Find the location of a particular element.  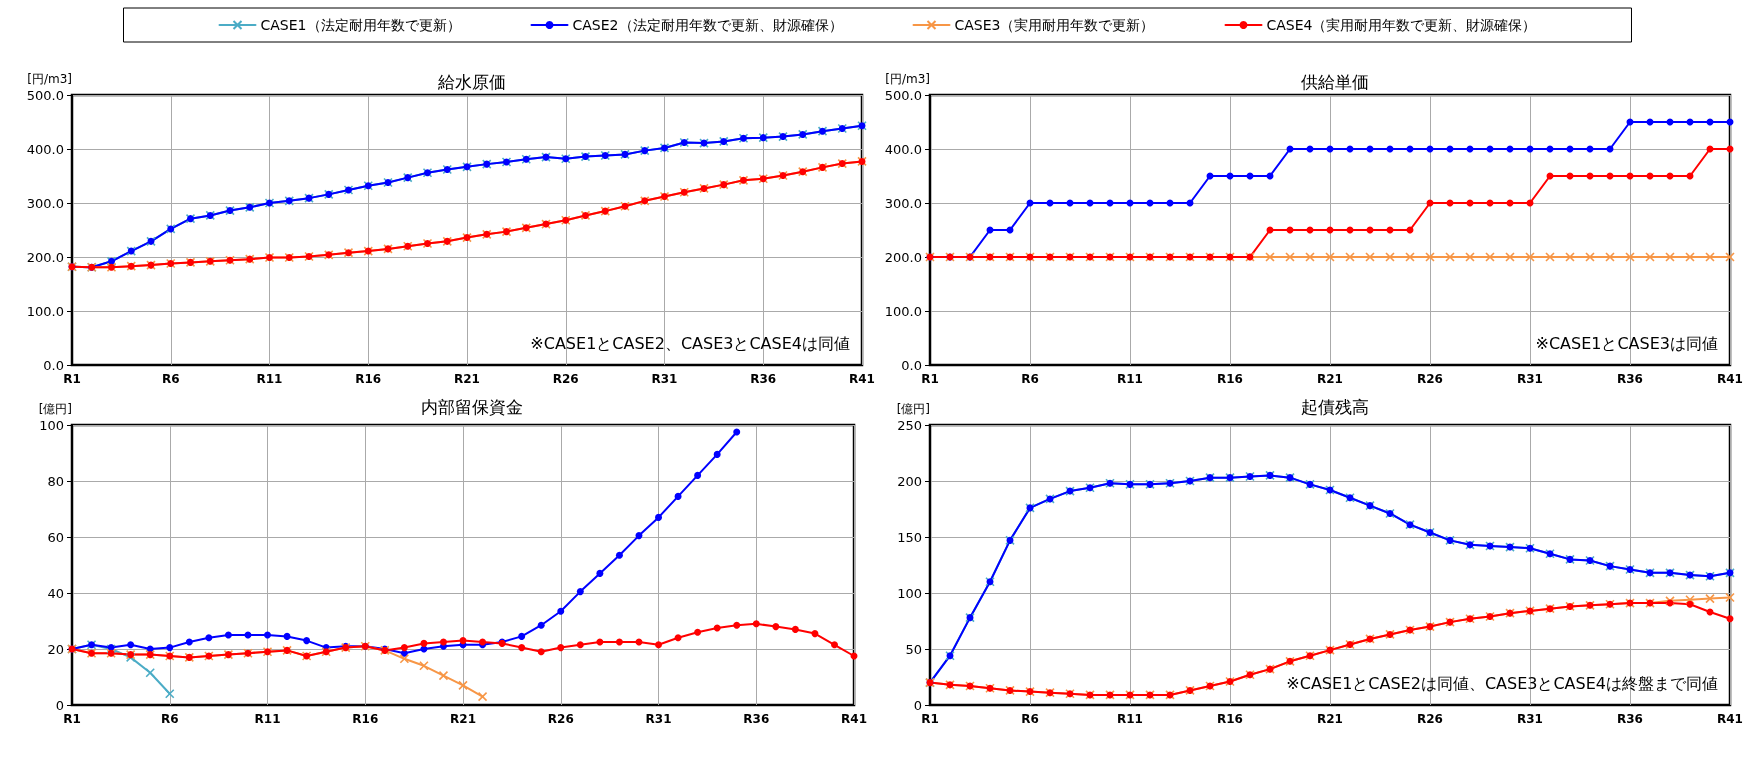

legend-label: CASE2（法定耐用年数で更新、財源確保） is located at coordinates (707, 25).